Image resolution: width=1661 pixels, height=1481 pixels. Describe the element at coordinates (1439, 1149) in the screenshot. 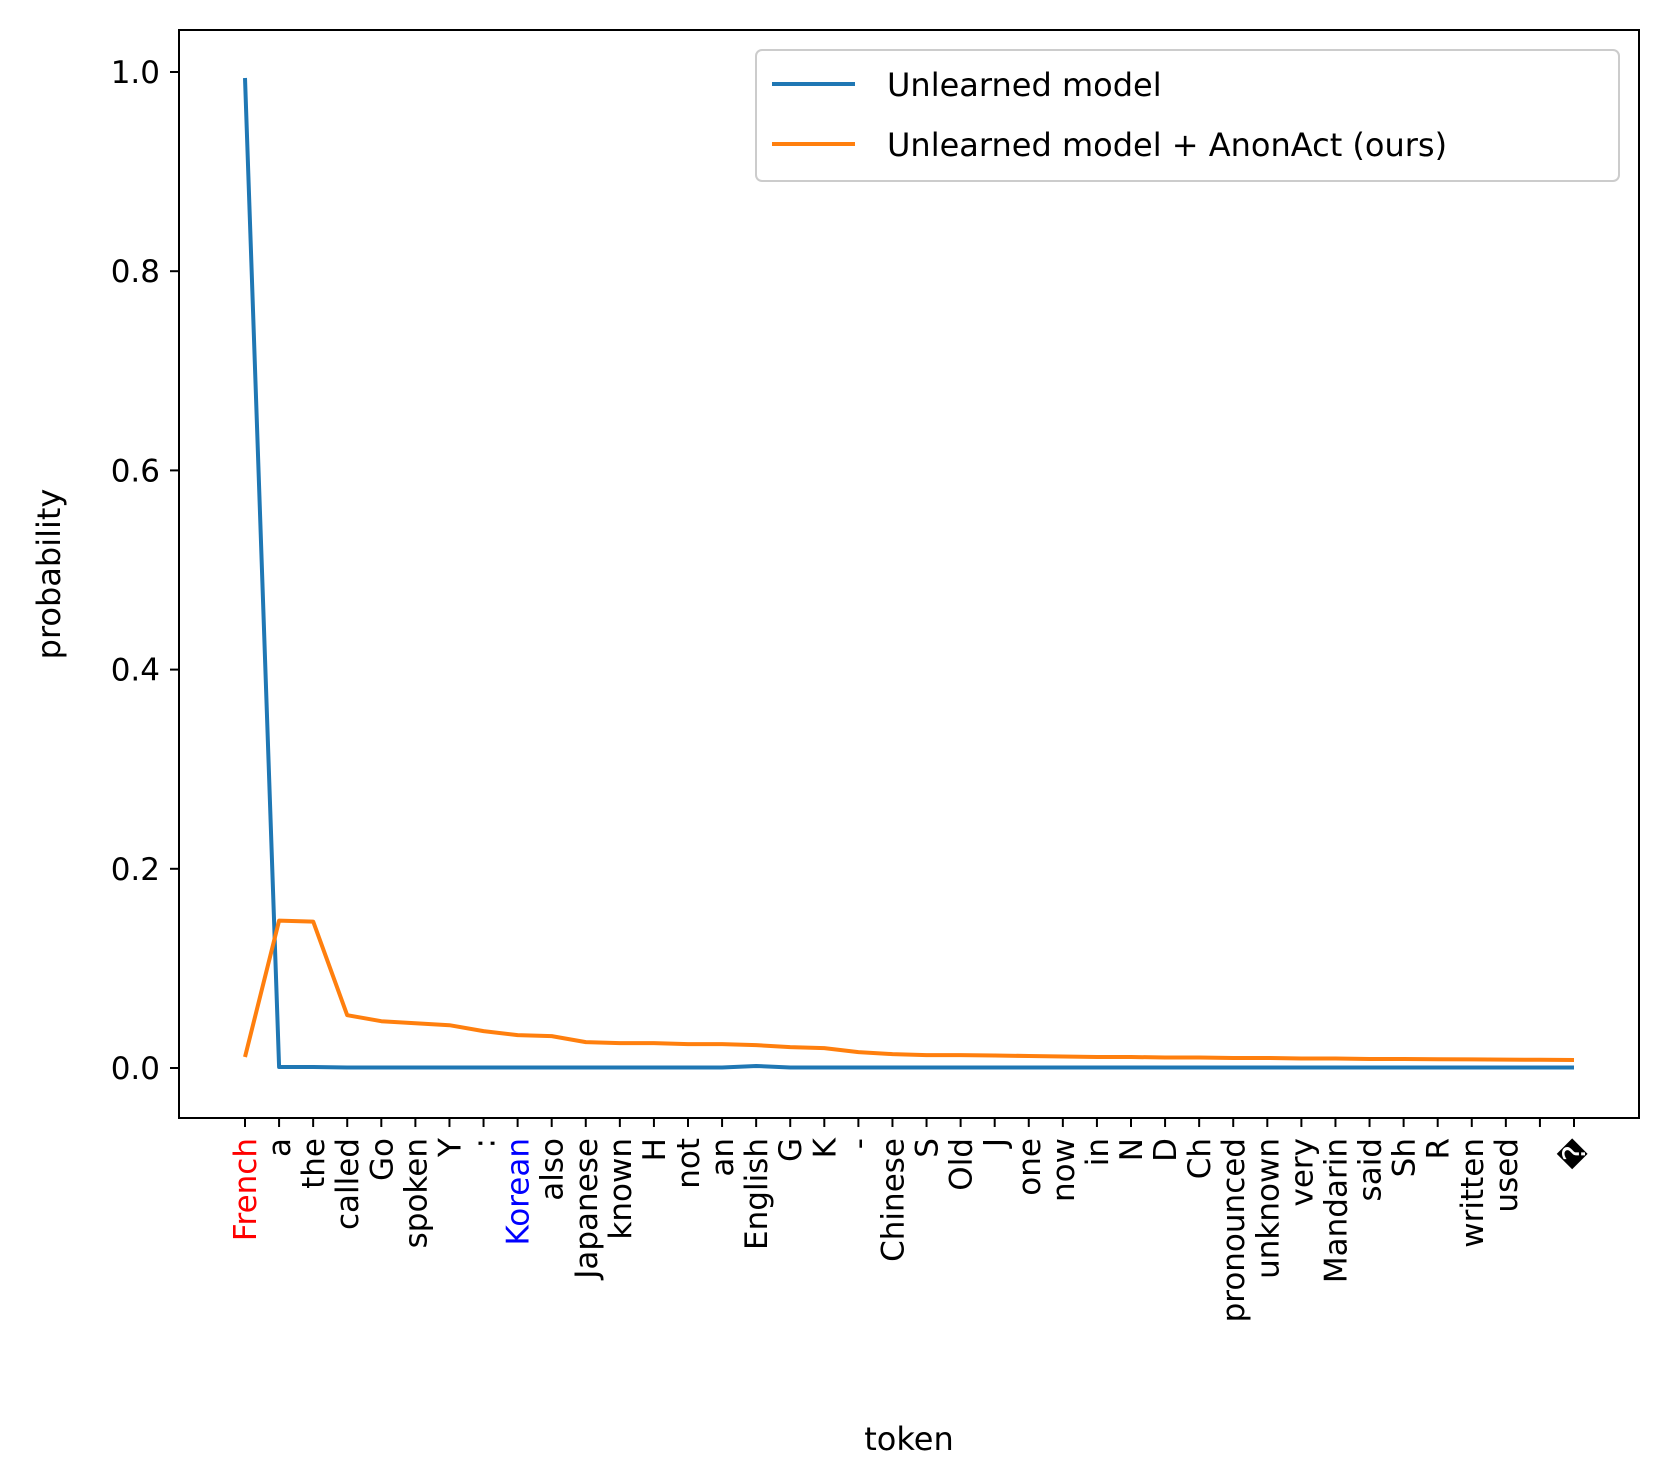

I see `x-tick-label: R` at that location.